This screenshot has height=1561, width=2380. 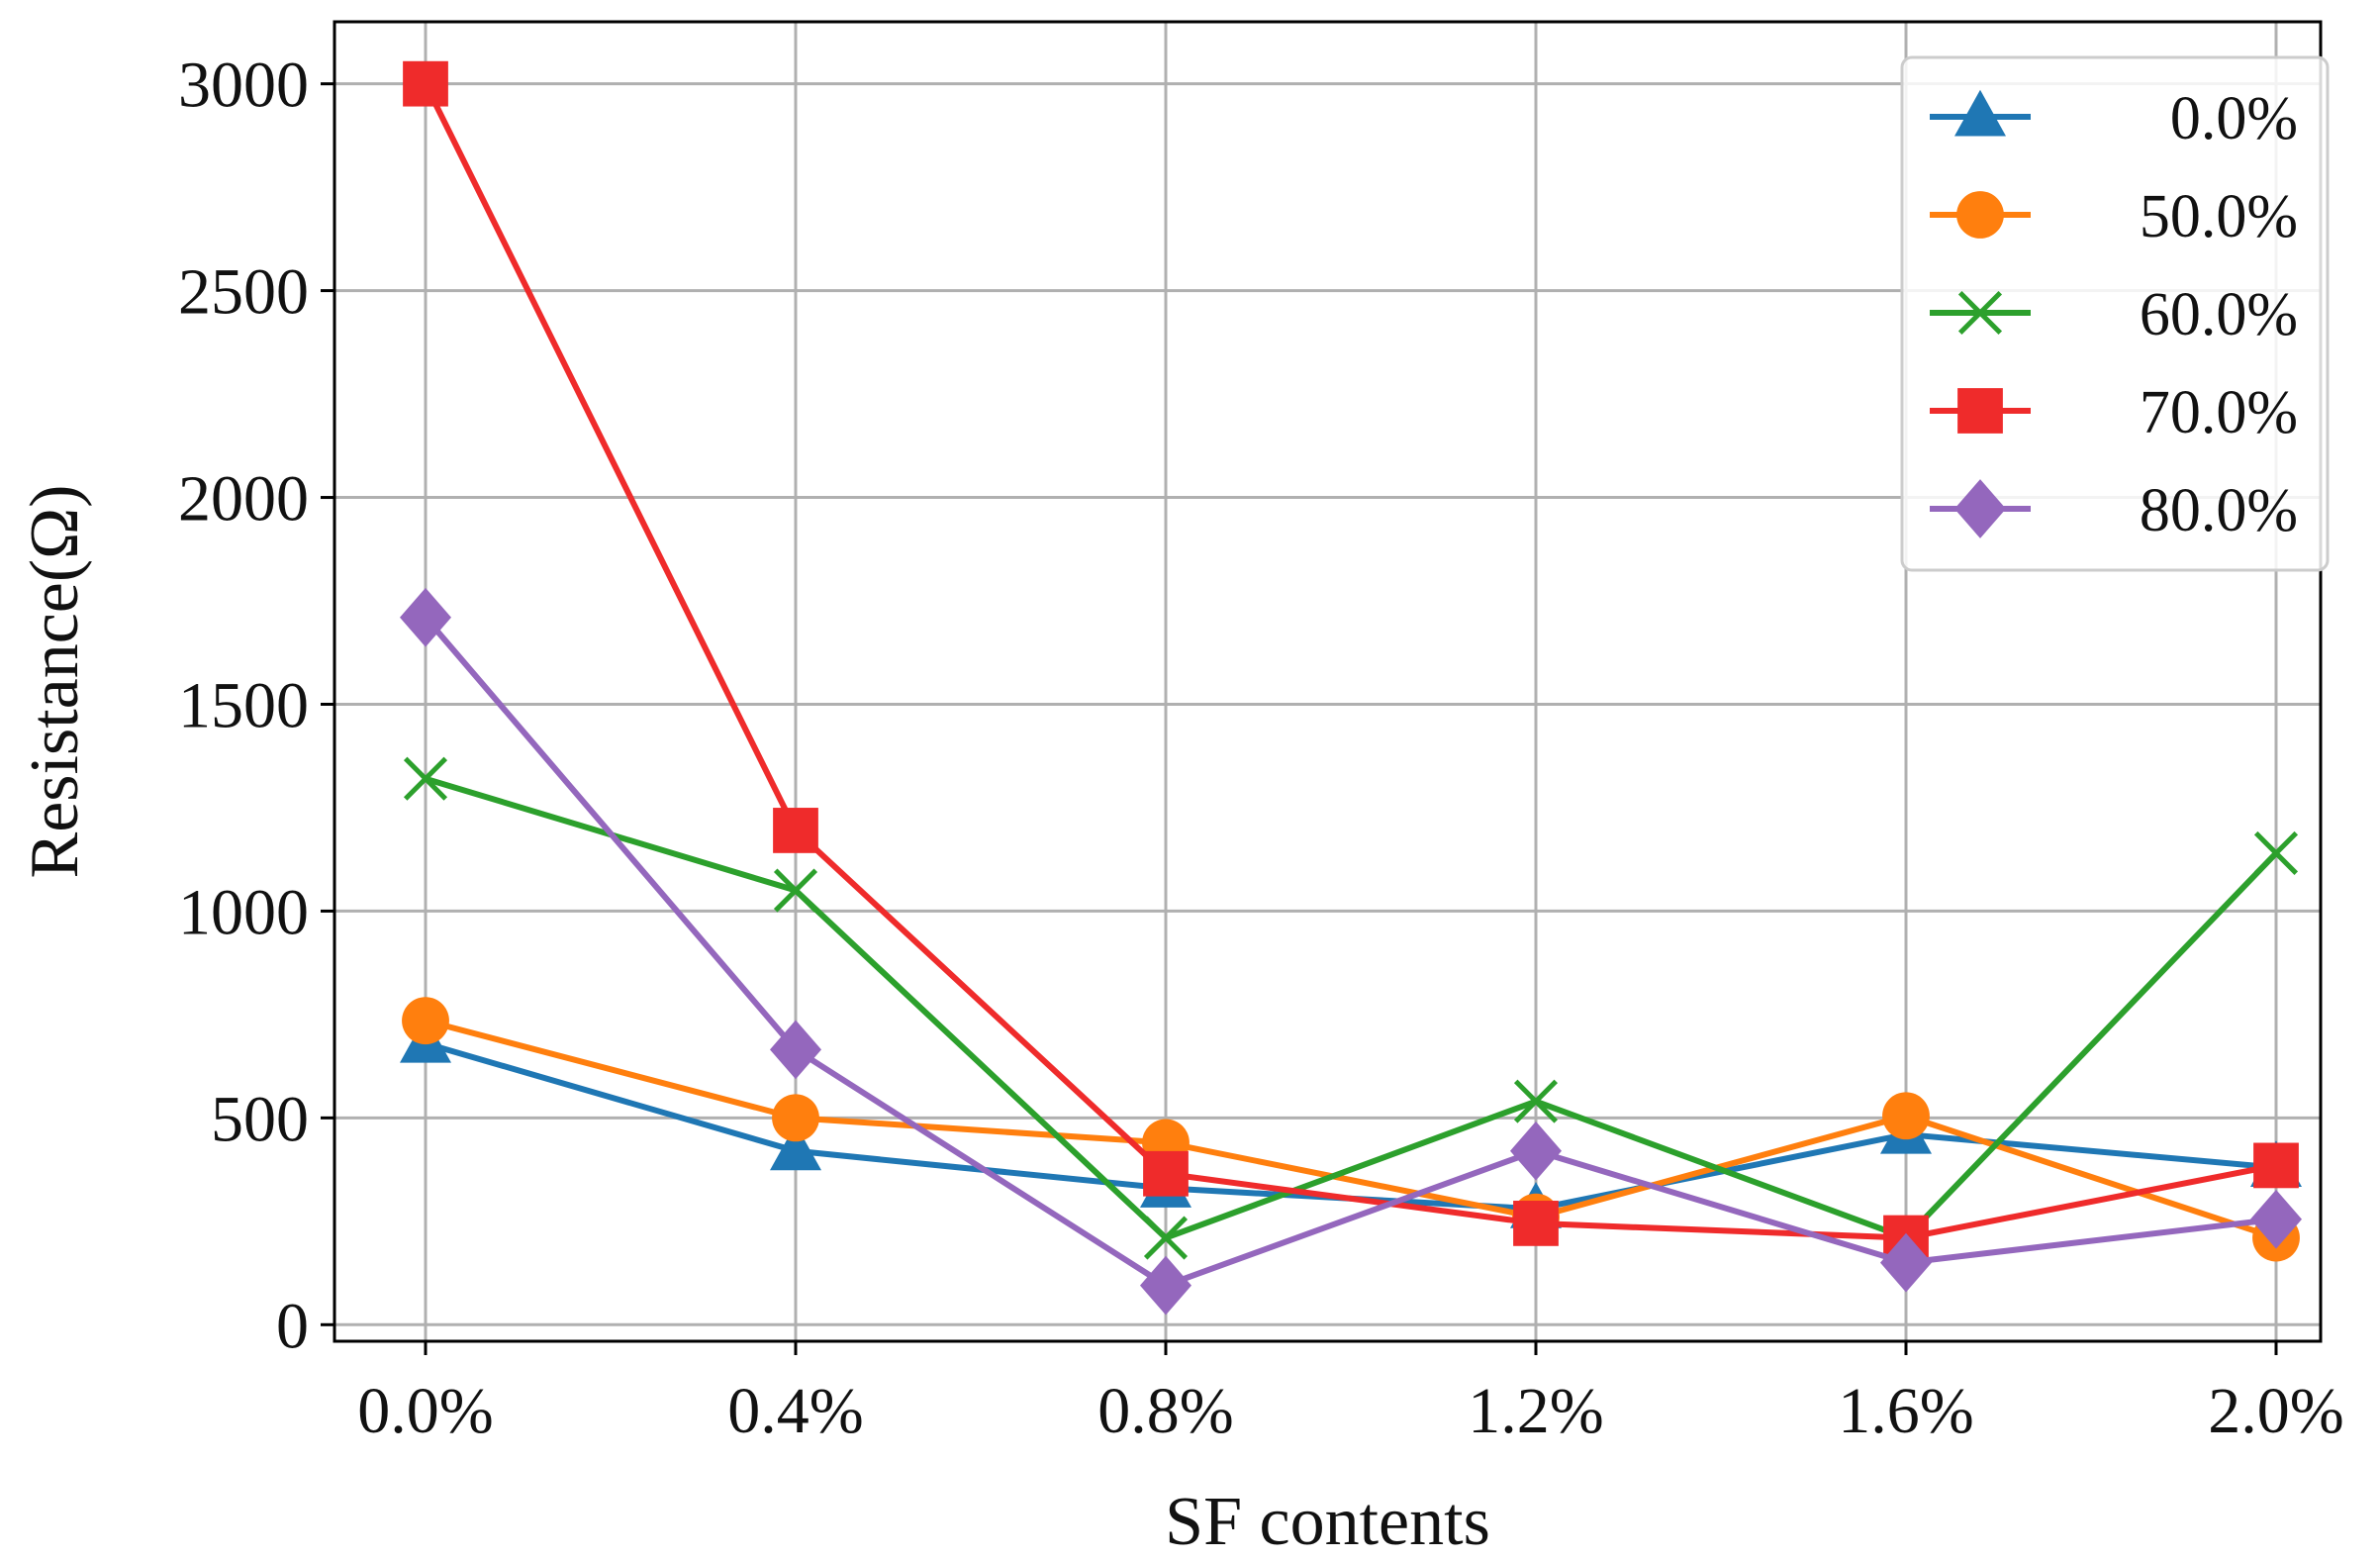 I want to click on legend-label: 60.0%, so click(x=2219, y=314).